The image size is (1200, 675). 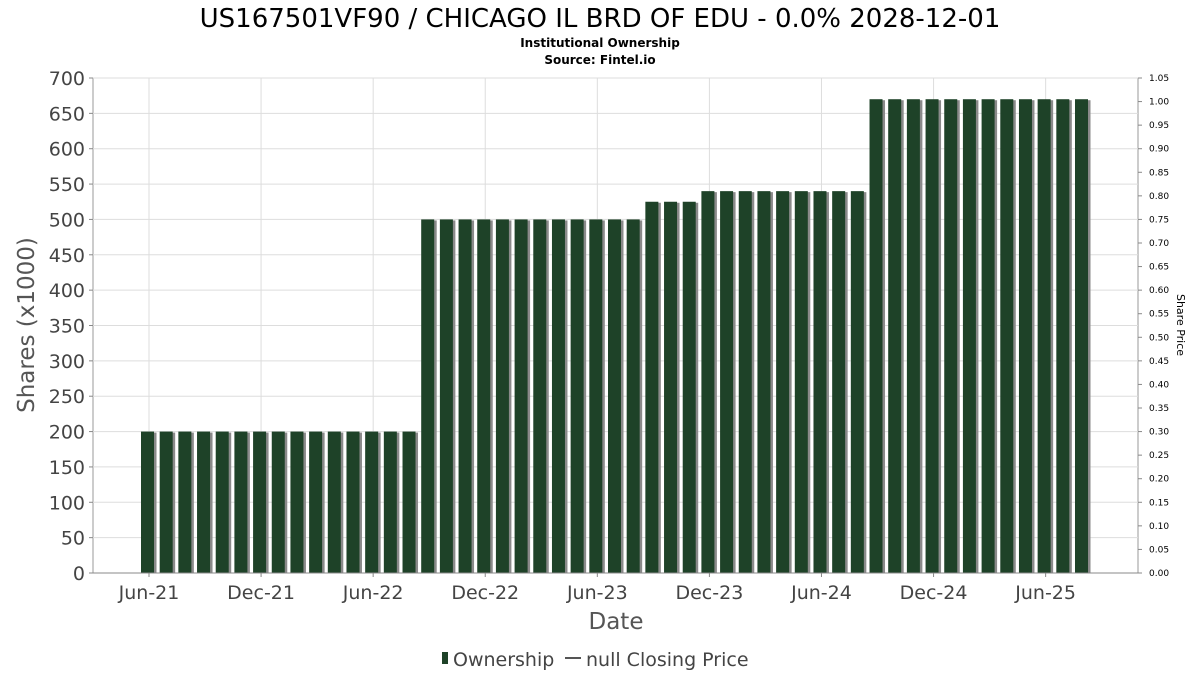 What do you see at coordinates (67, 468) in the screenshot?
I see `y-tick-label: 150` at bounding box center [67, 468].